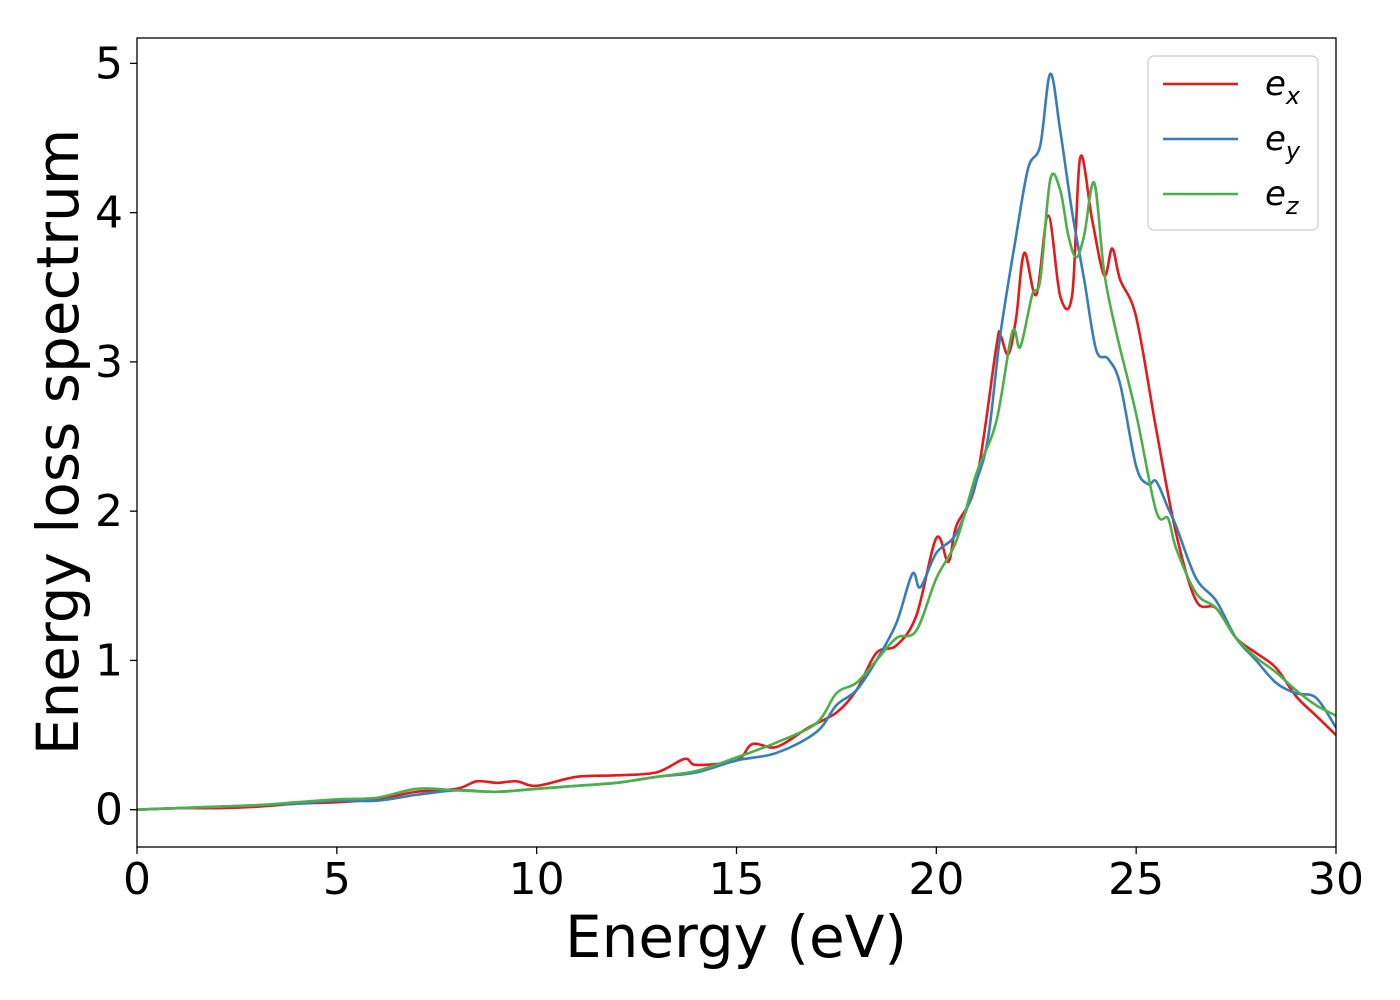 The height and width of the screenshot is (1000, 1400). I want to click on x-tick-label: 30, so click(1336, 879).